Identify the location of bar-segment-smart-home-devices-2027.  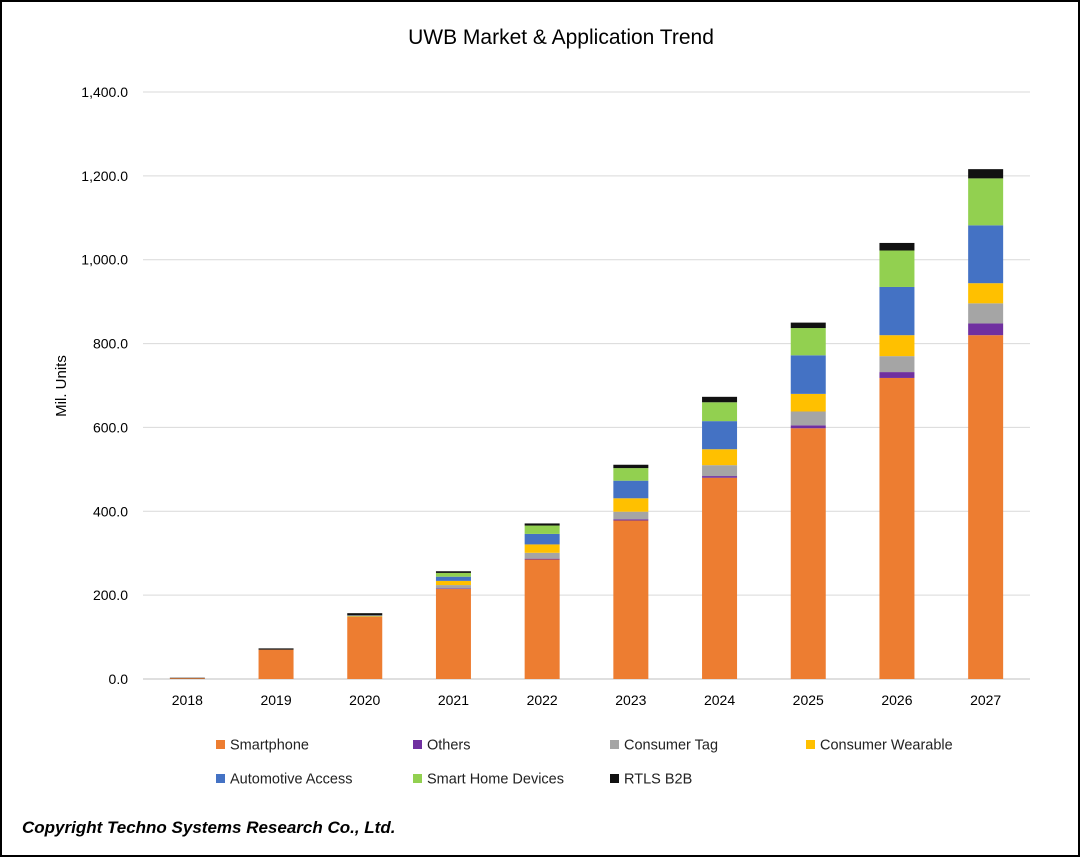
(986, 202).